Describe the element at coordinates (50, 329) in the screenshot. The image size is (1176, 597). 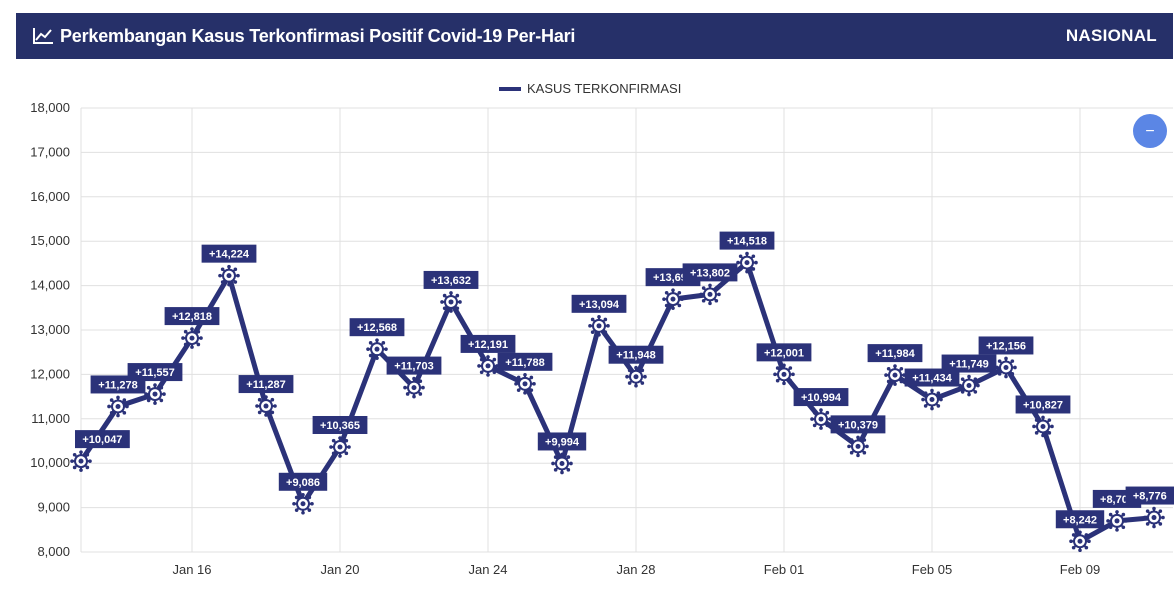
I see `y-tick-label: 13,000` at that location.